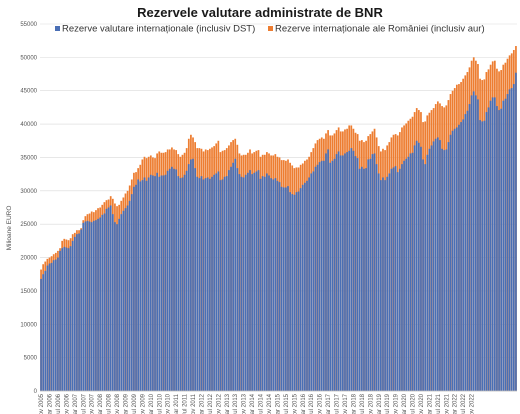 The image size is (520, 414). I want to click on x-tick-label: Nov 2005, so click(42, 403).